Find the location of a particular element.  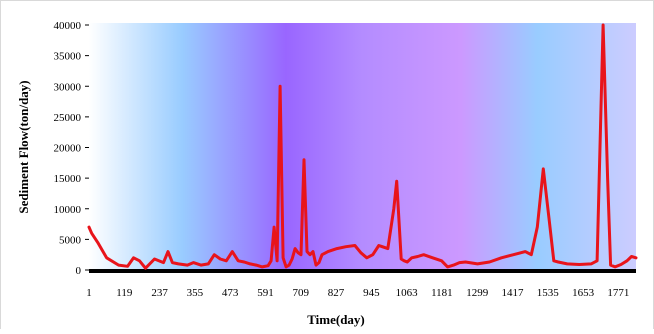

x-tick-label: 237 is located at coordinates (159, 293).